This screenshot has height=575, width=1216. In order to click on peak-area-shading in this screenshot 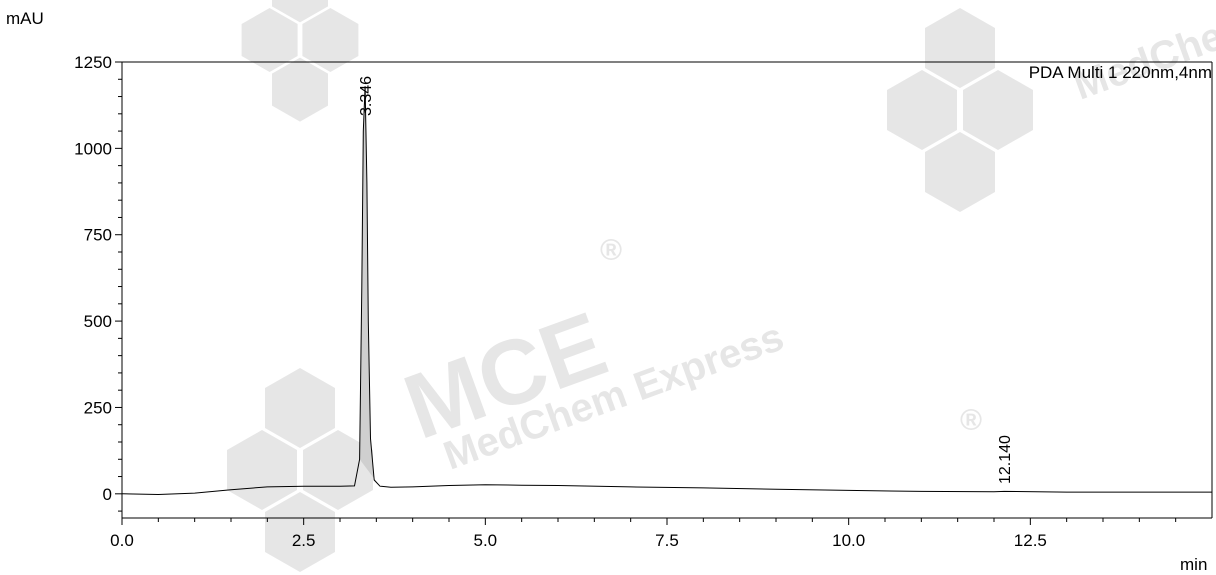, I will do `click(369, 286)`.